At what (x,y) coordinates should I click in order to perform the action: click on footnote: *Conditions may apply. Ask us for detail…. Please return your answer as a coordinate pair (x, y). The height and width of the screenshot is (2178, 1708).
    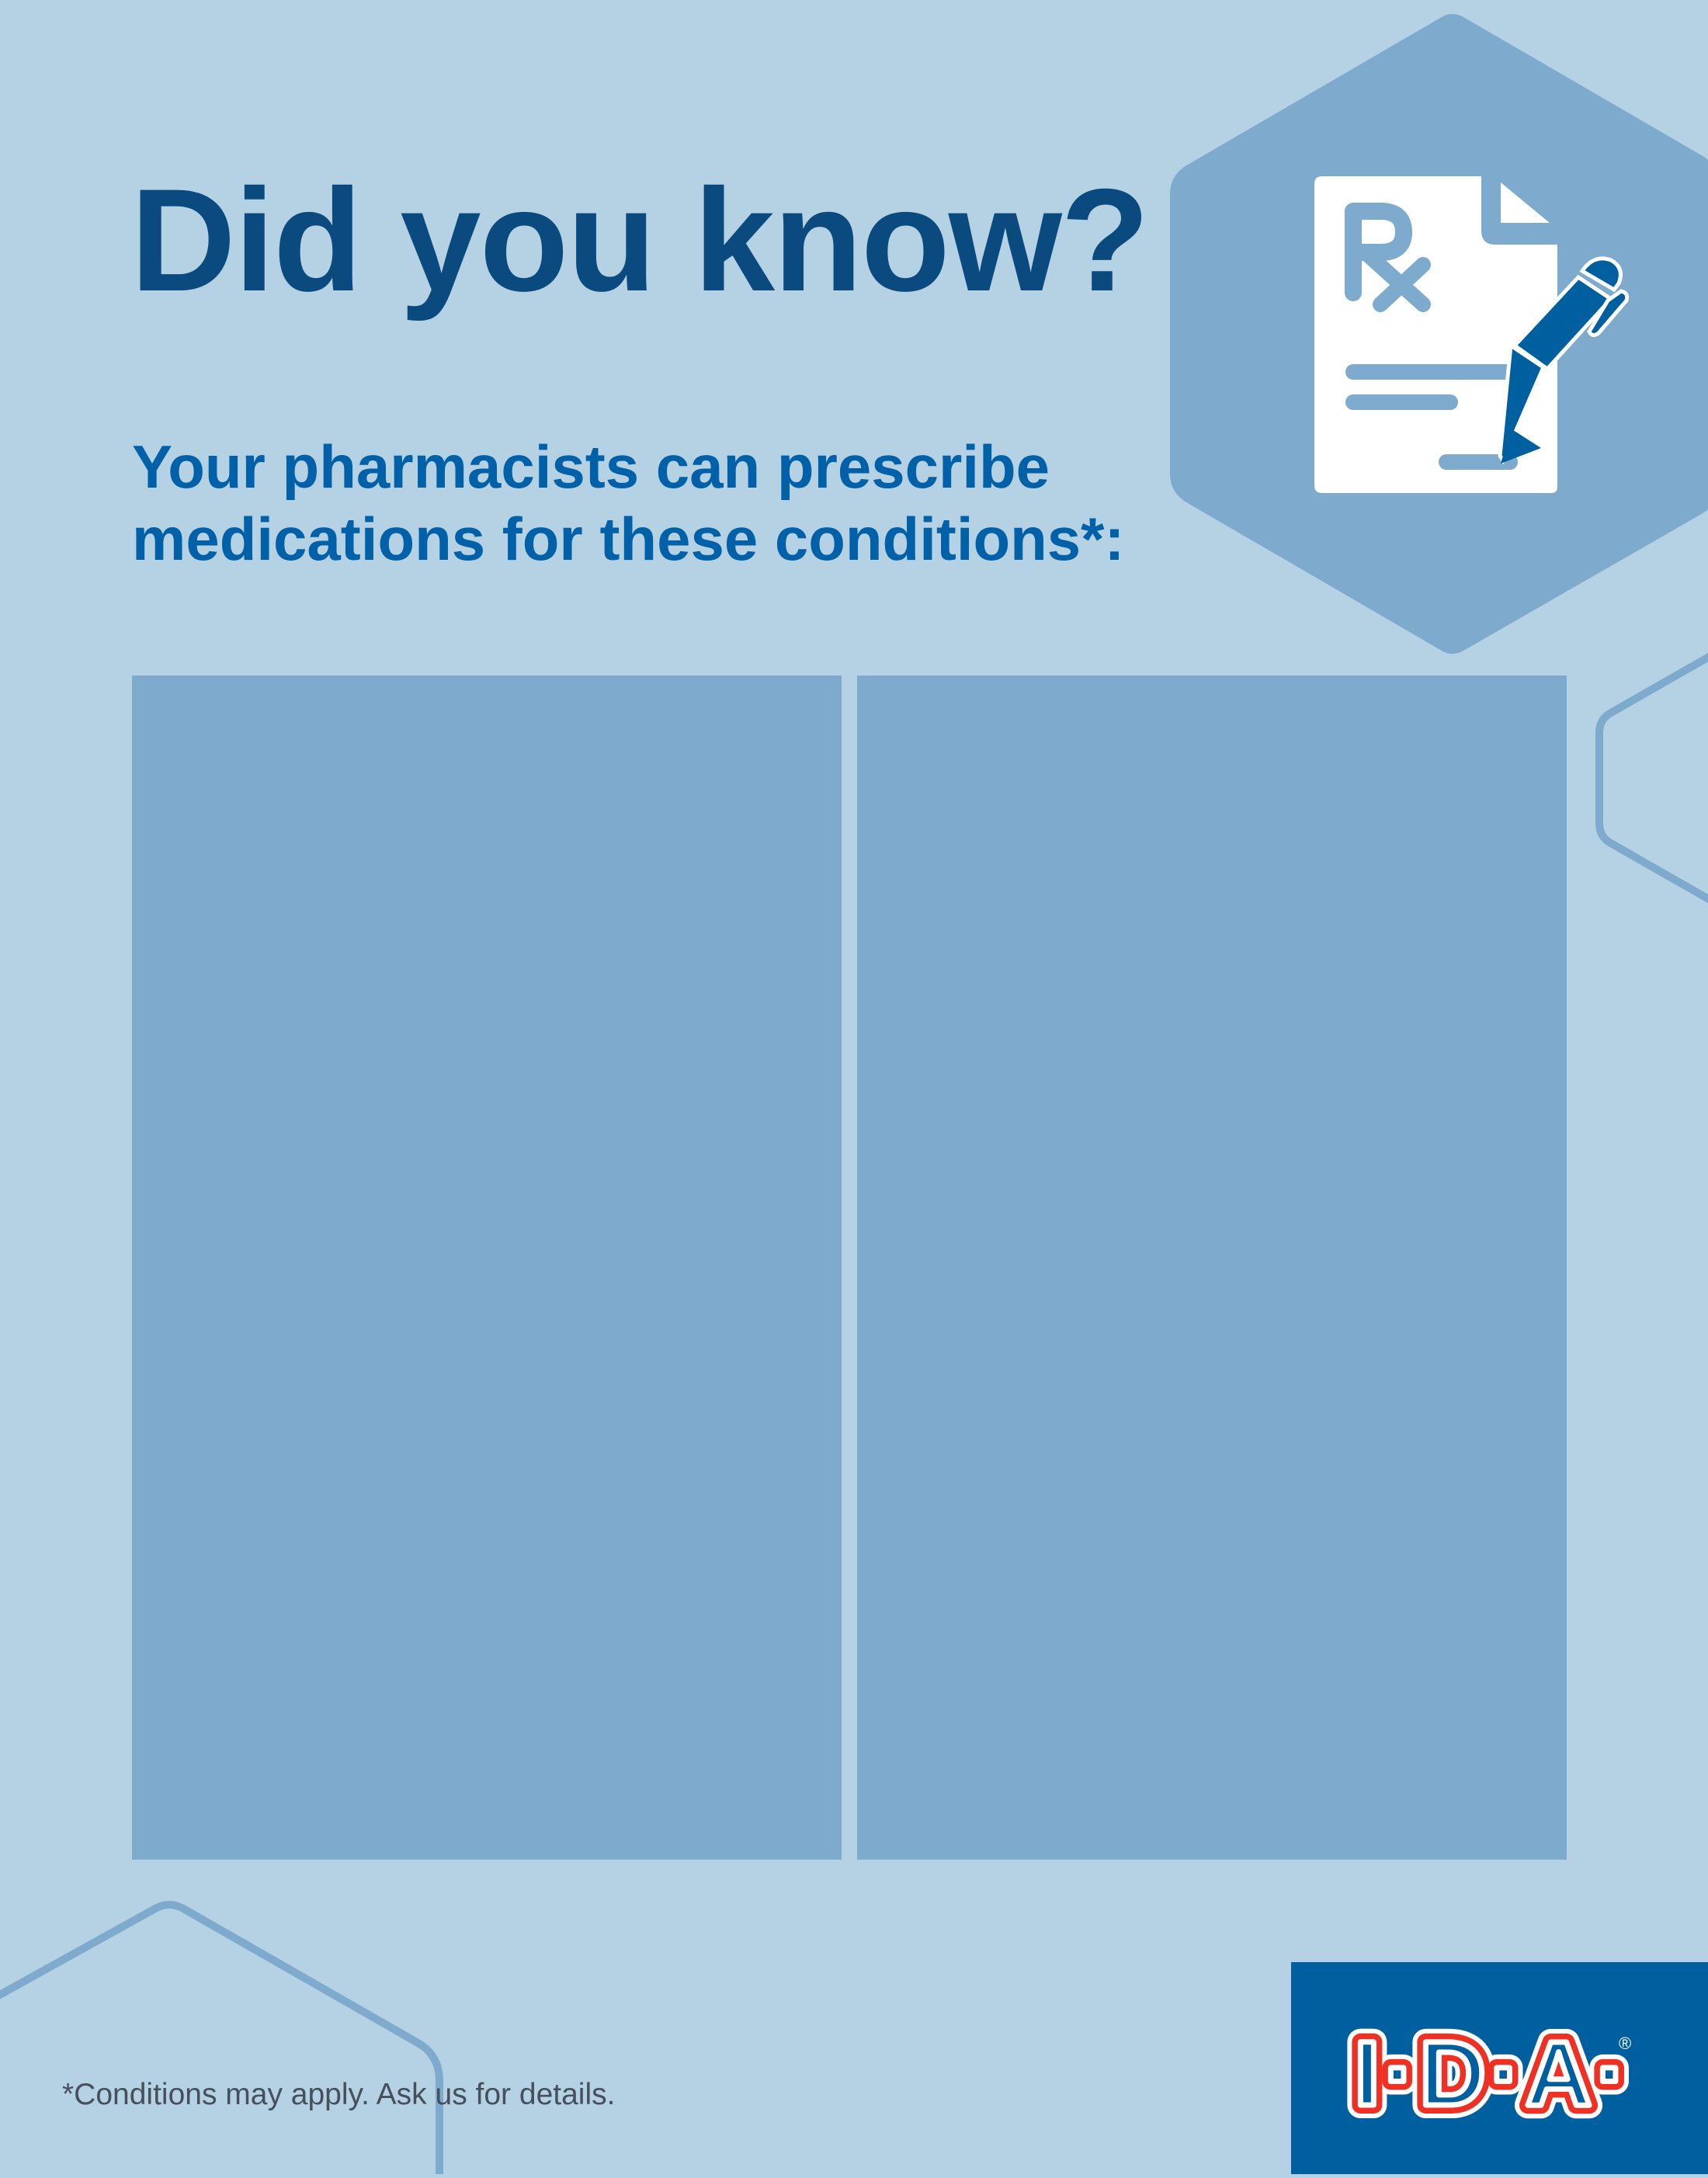
    Looking at the image, I should click on (339, 2094).